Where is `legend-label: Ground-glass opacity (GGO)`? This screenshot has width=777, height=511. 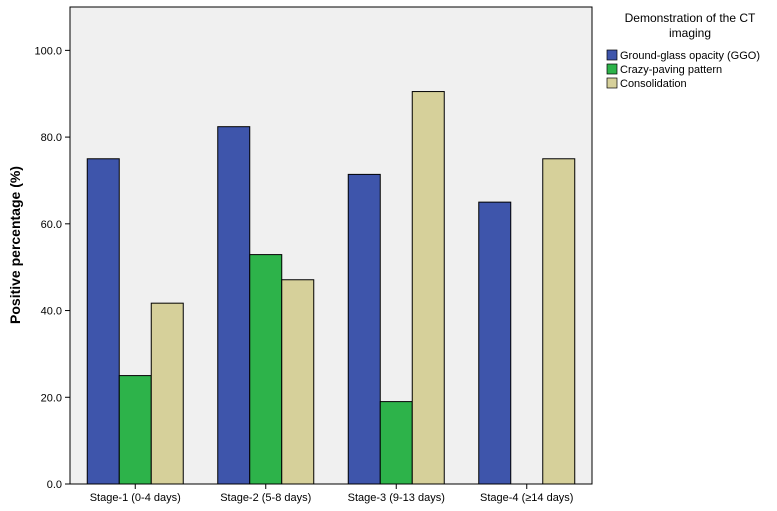 legend-label: Ground-glass opacity (GGO) is located at coordinates (690, 56).